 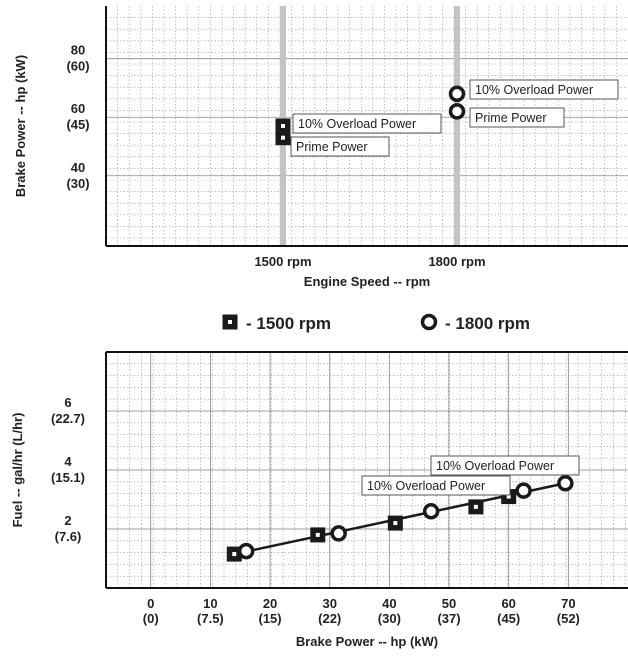 What do you see at coordinates (78, 108) in the screenshot?
I see `y-tick-label: 60` at bounding box center [78, 108].